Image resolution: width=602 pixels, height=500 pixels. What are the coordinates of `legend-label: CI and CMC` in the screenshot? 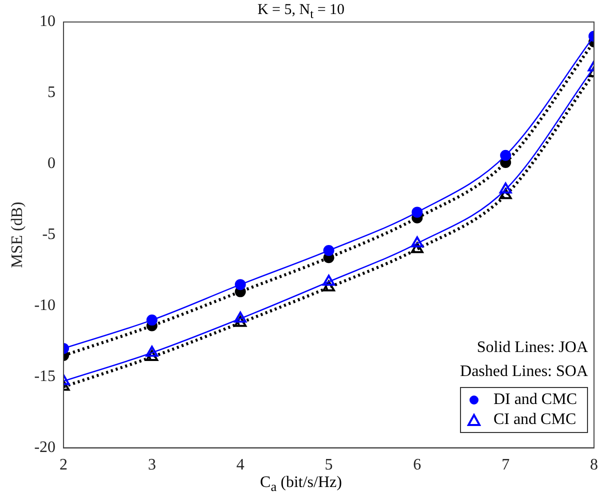 It's located at (534, 420).